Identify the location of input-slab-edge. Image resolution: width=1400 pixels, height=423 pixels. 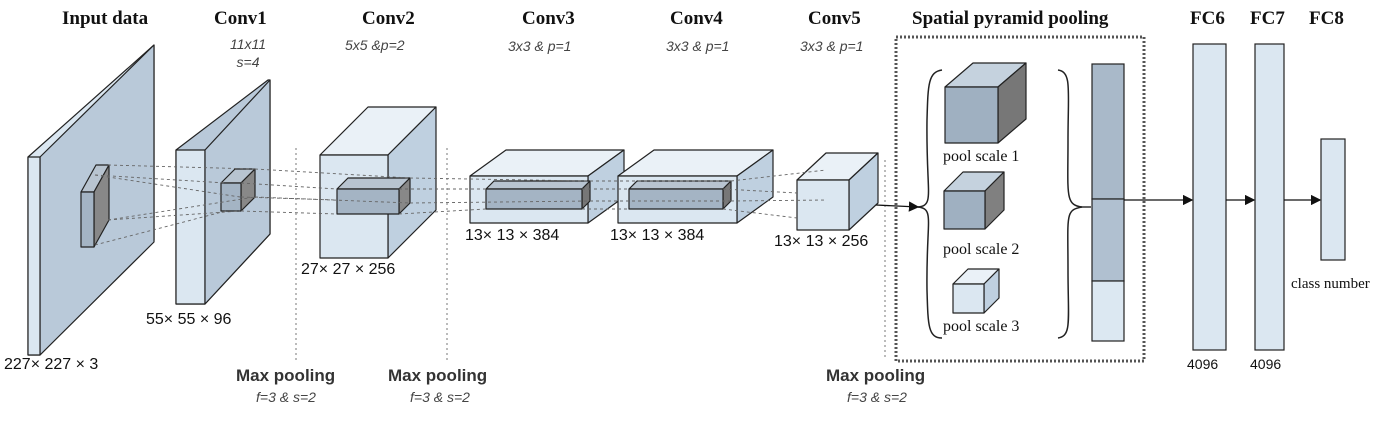
(34, 256).